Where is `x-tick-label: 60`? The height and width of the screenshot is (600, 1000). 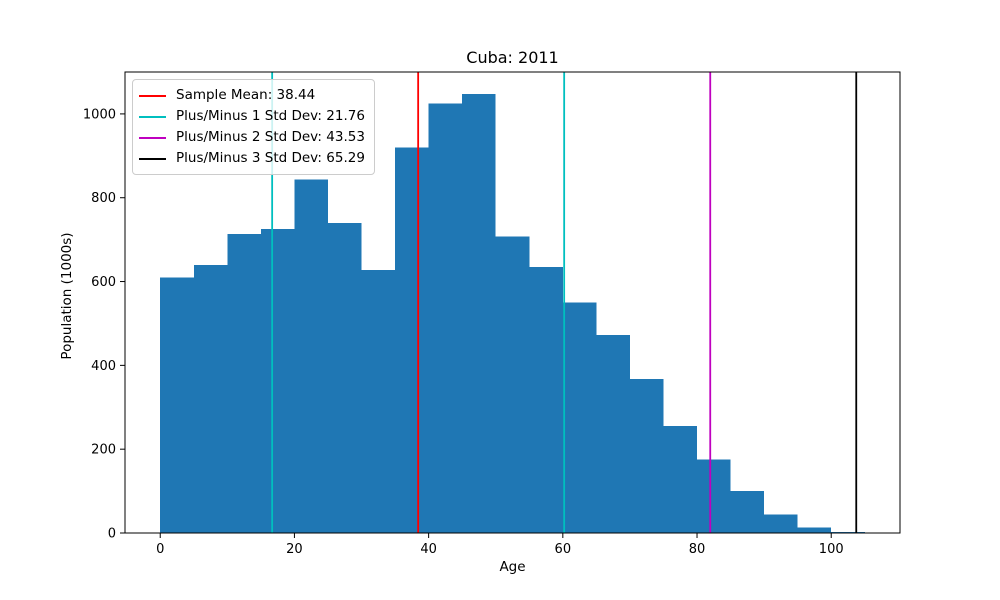
x-tick-label: 60 is located at coordinates (563, 549).